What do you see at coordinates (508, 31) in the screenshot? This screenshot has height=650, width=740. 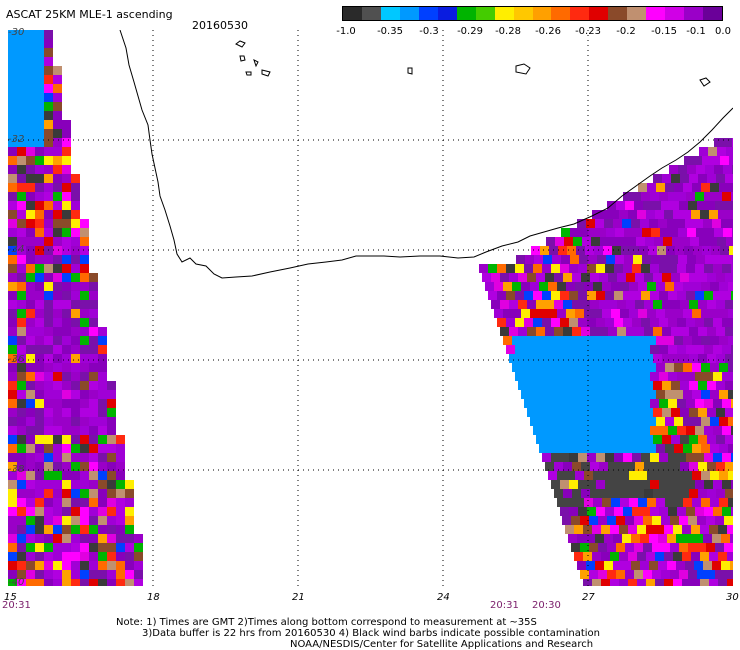 I see `color-scale-label: -0.28` at bounding box center [508, 31].